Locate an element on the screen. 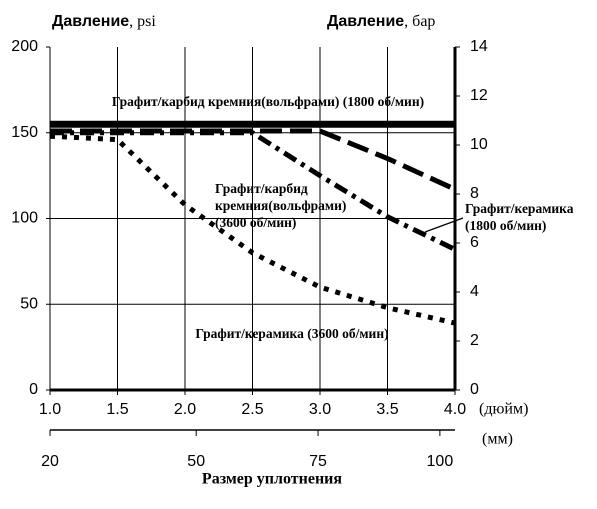 The height and width of the screenshot is (509, 597). y2-tick-label: 14 is located at coordinates (479, 46).